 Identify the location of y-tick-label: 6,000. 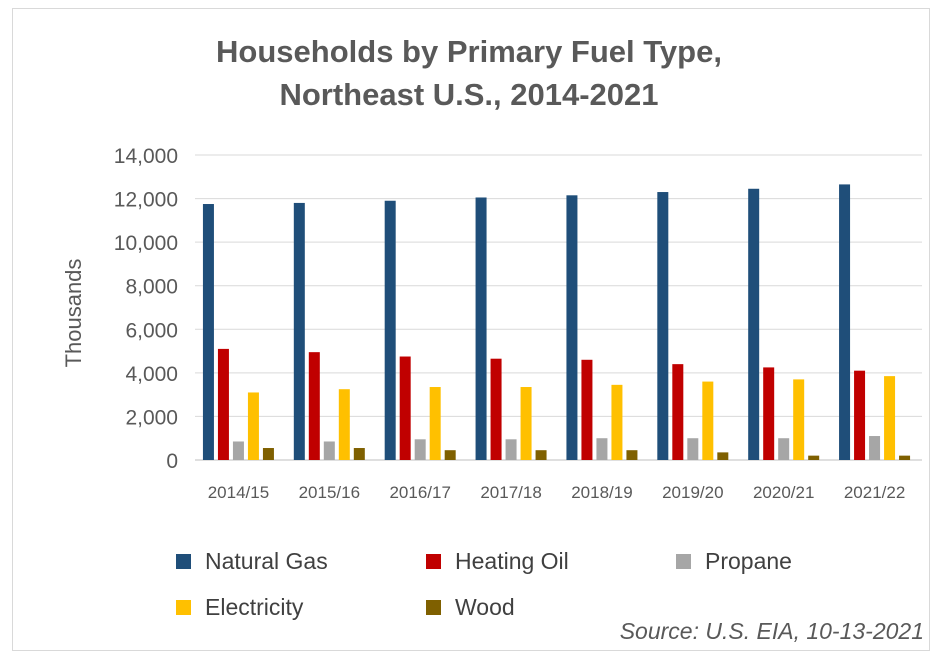
(151, 330).